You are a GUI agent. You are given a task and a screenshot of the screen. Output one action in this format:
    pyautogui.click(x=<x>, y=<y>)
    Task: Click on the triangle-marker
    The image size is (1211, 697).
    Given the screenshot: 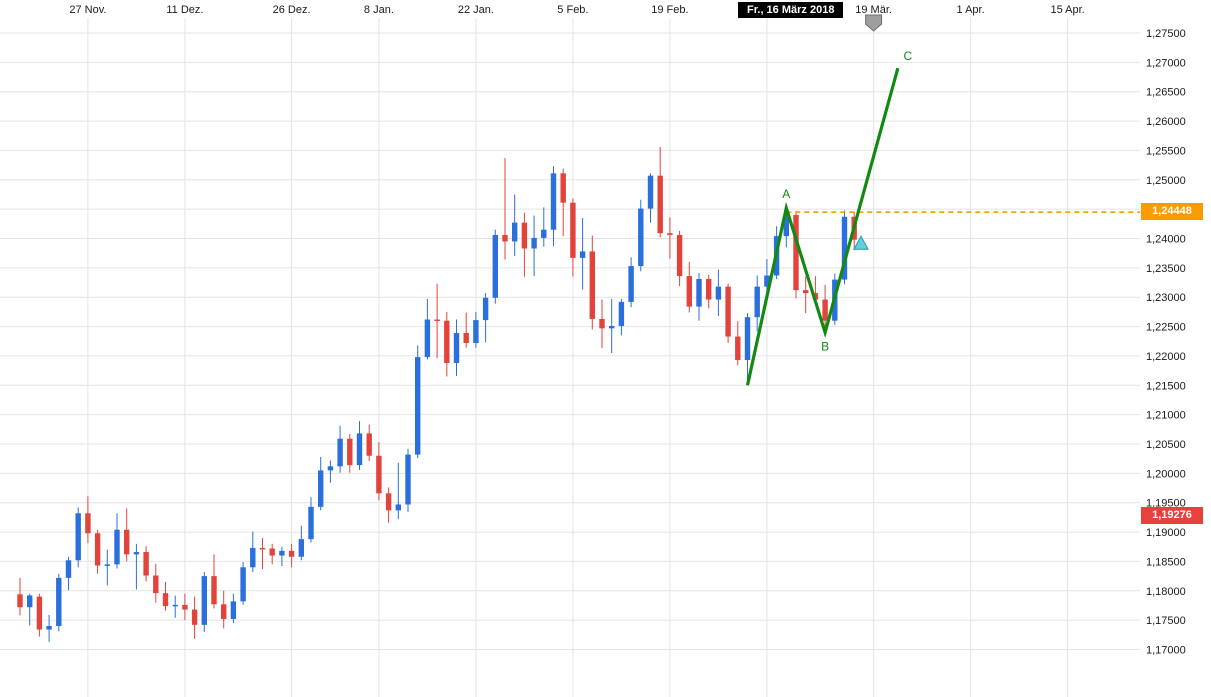 What is the action you would take?
    pyautogui.click(x=861, y=242)
    